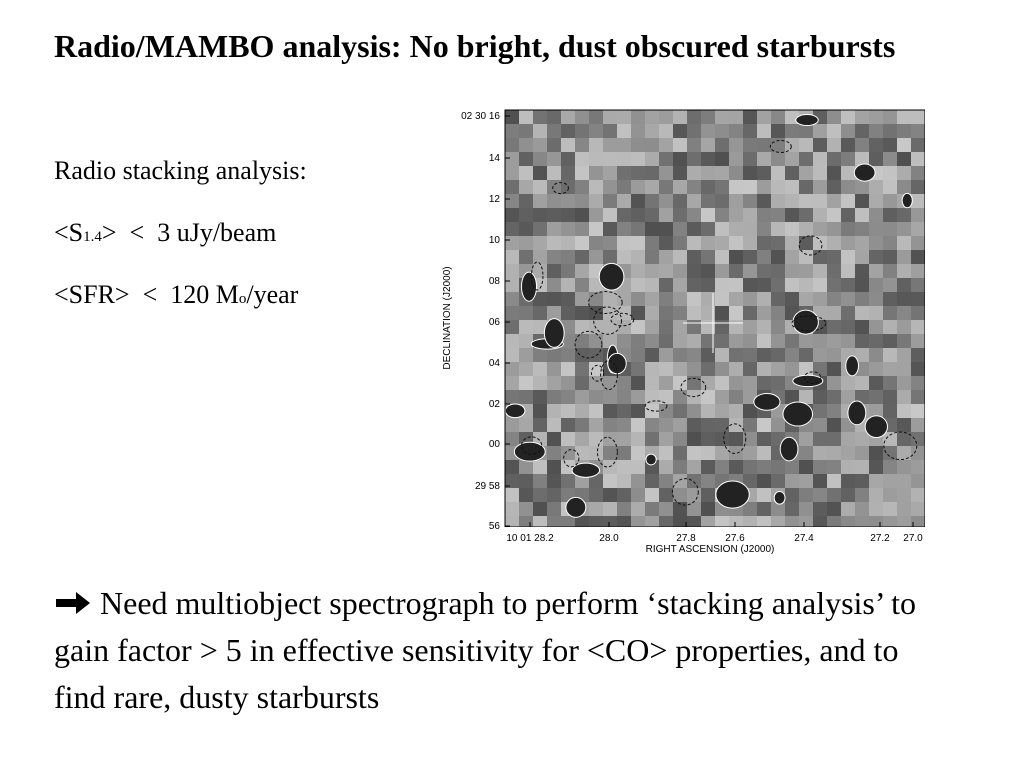 The height and width of the screenshot is (768, 1024). Describe the element at coordinates (495, 526) in the screenshot. I see `y-tick-label: 56` at that location.